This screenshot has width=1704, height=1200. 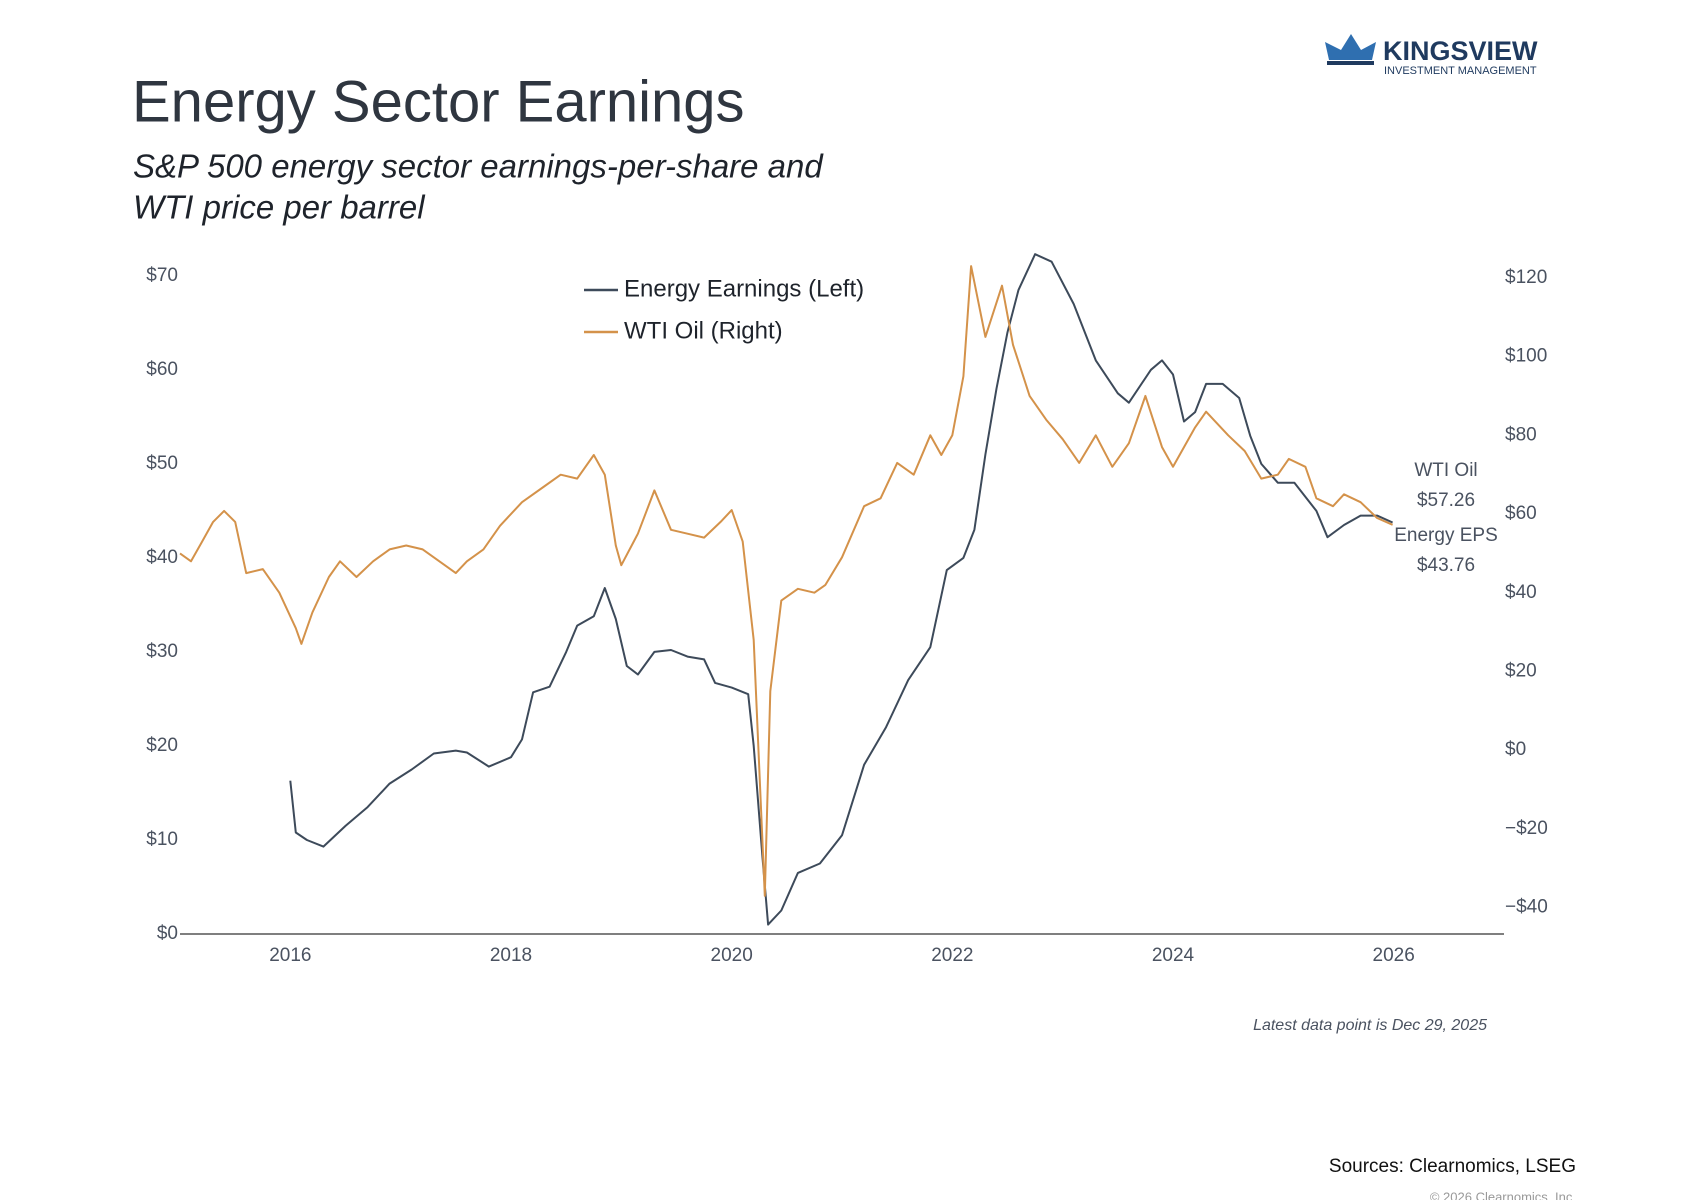 I want to click on y-tick-label: $20, so click(x=162, y=745).